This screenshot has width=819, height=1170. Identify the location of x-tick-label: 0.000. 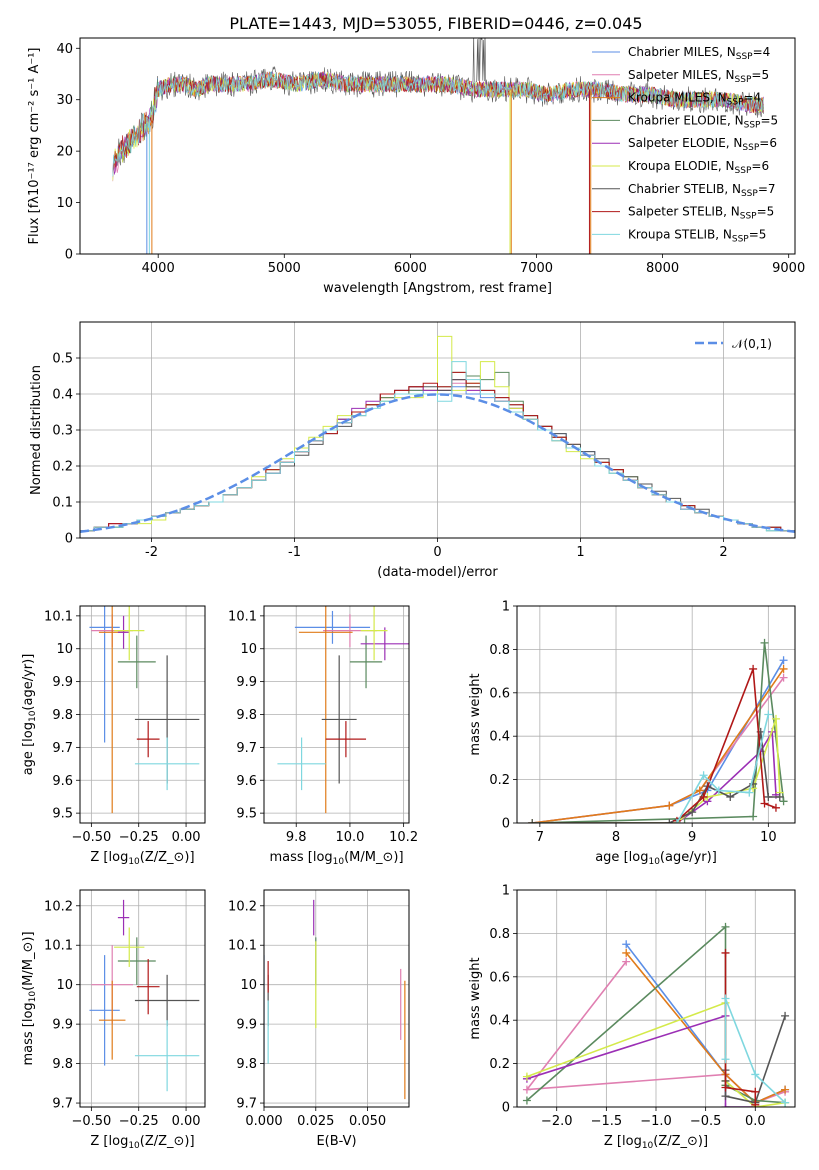
(263, 1121).